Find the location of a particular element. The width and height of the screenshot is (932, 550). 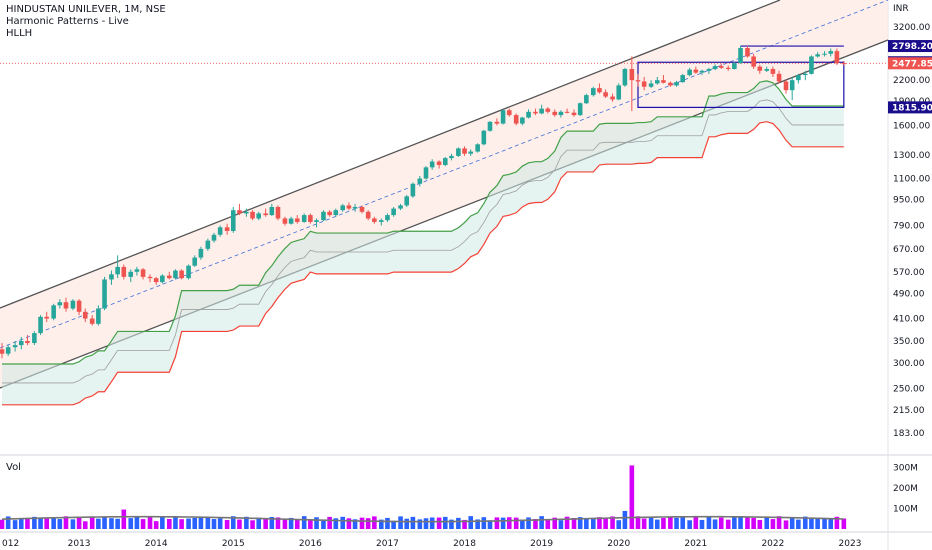

time-tick-label: 2017 is located at coordinates (387, 544).